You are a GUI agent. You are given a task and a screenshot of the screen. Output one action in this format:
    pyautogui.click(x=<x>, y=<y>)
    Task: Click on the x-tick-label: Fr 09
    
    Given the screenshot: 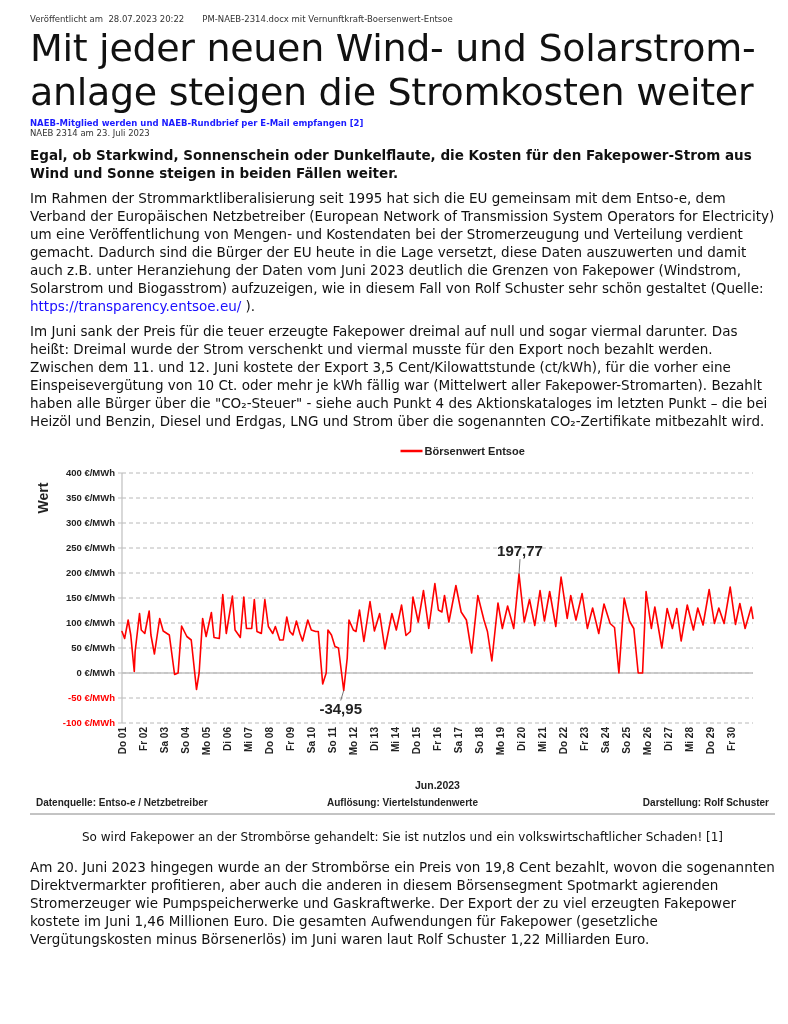 What is the action you would take?
    pyautogui.click(x=290, y=738)
    